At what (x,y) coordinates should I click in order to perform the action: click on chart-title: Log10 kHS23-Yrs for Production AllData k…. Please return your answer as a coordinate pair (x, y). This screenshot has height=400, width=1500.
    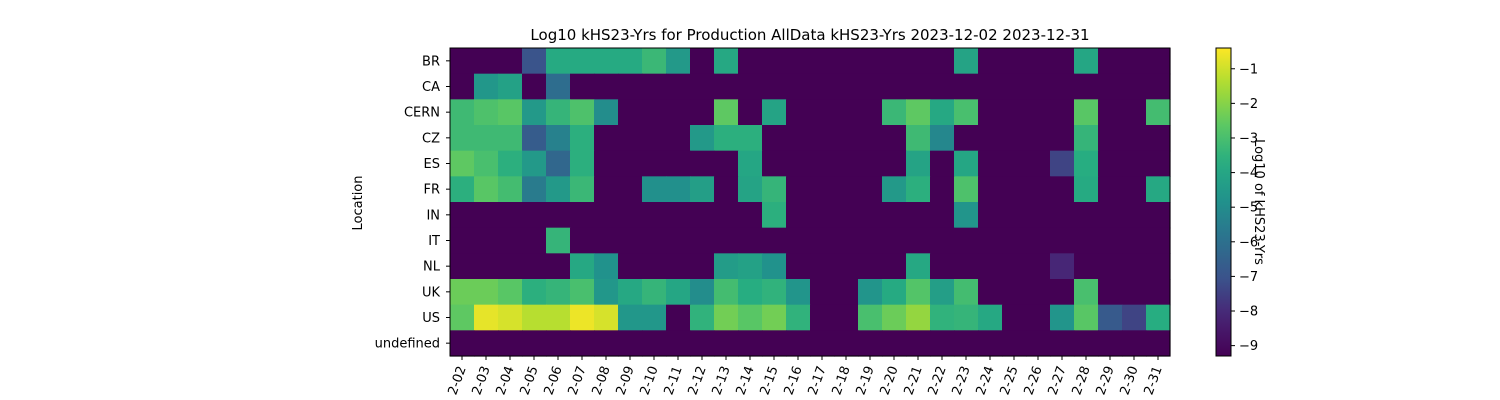
    Looking at the image, I should click on (809, 35).